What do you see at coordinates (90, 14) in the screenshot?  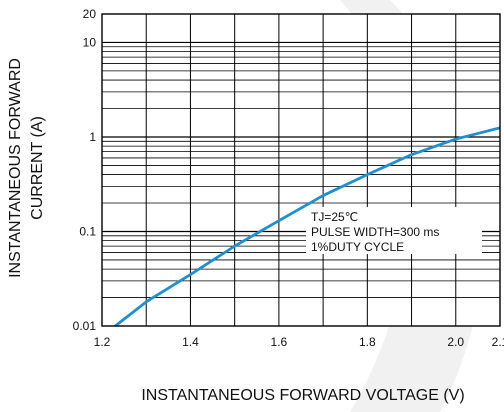 I see `y-tick-label: 20` at bounding box center [90, 14].